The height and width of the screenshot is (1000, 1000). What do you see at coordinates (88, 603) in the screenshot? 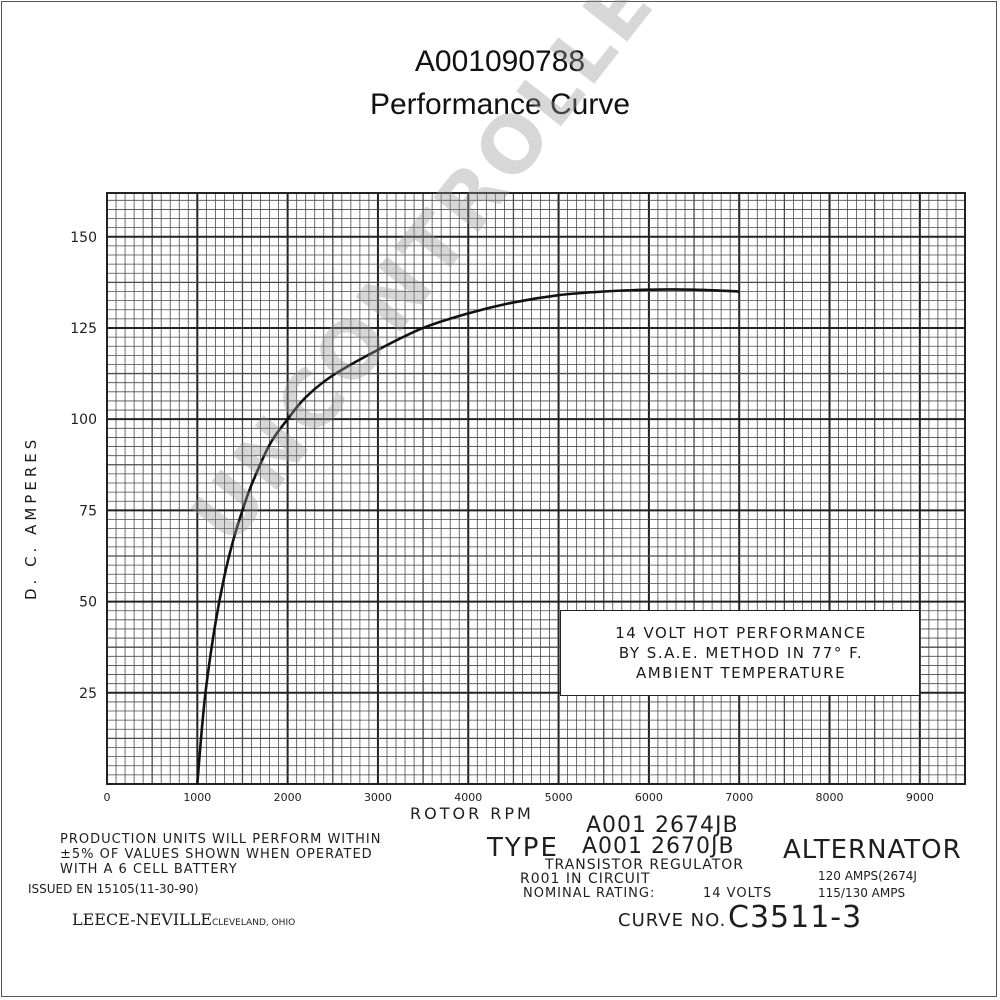
I see `y-tick-label: 50` at bounding box center [88, 603].